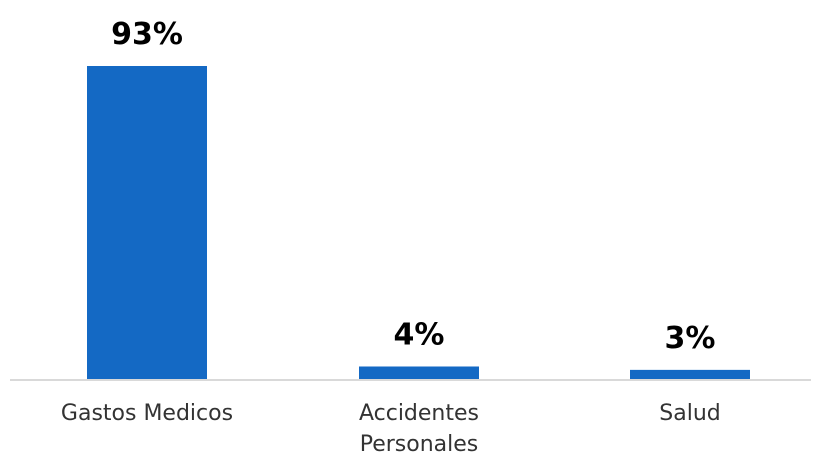 Image resolution: width=821 pixels, height=458 pixels. I want to click on category-label-1-line-1: Personales, so click(419, 444).